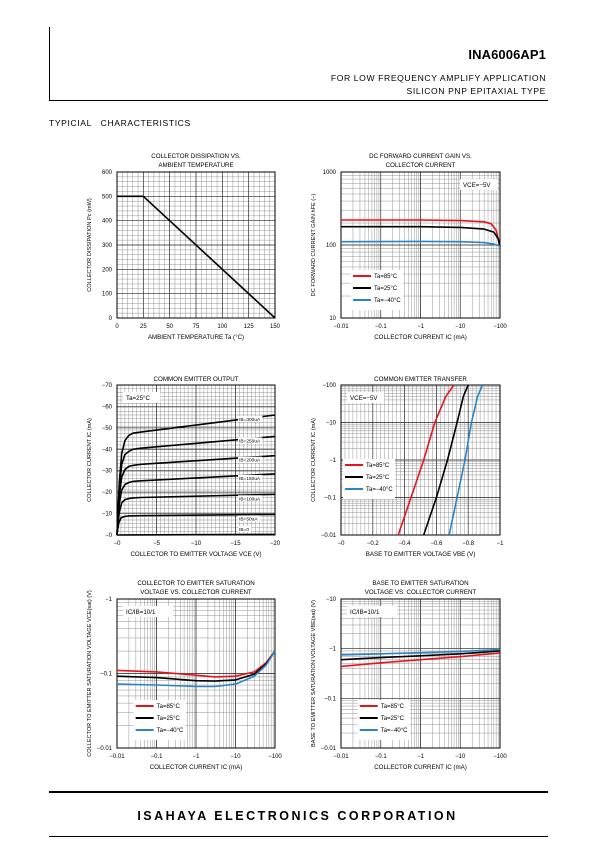 This screenshot has width=595, height=842. What do you see at coordinates (420, 379) in the screenshot?
I see `chart-title: COMMON EMITTER TRANSFER` at bounding box center [420, 379].